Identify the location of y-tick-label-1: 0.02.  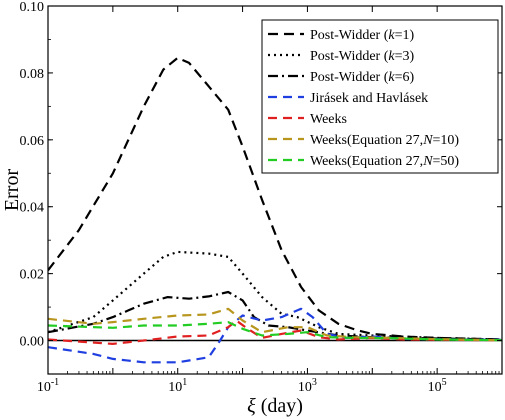
(32, 275).